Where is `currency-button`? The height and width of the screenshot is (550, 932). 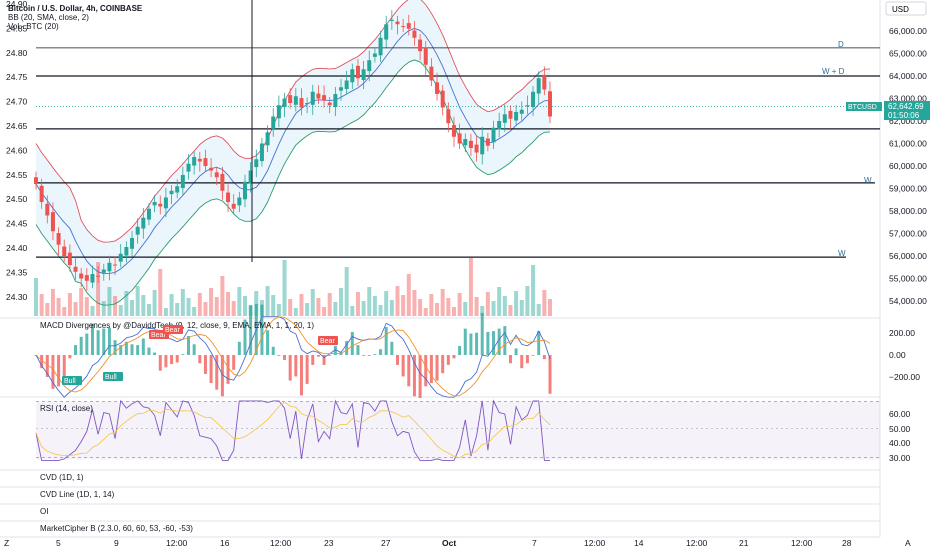
currency-button is located at coordinates (906, 8).